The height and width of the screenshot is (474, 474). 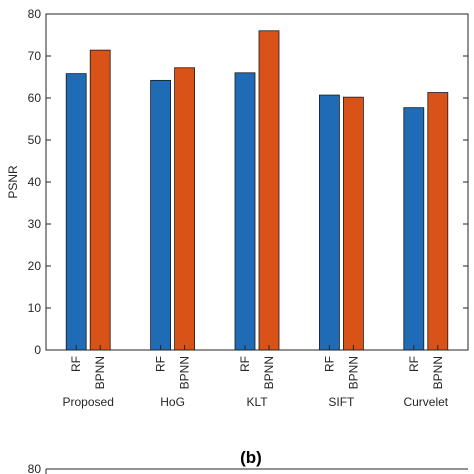 I want to click on y-tick-label: 80, so click(x=35, y=14).